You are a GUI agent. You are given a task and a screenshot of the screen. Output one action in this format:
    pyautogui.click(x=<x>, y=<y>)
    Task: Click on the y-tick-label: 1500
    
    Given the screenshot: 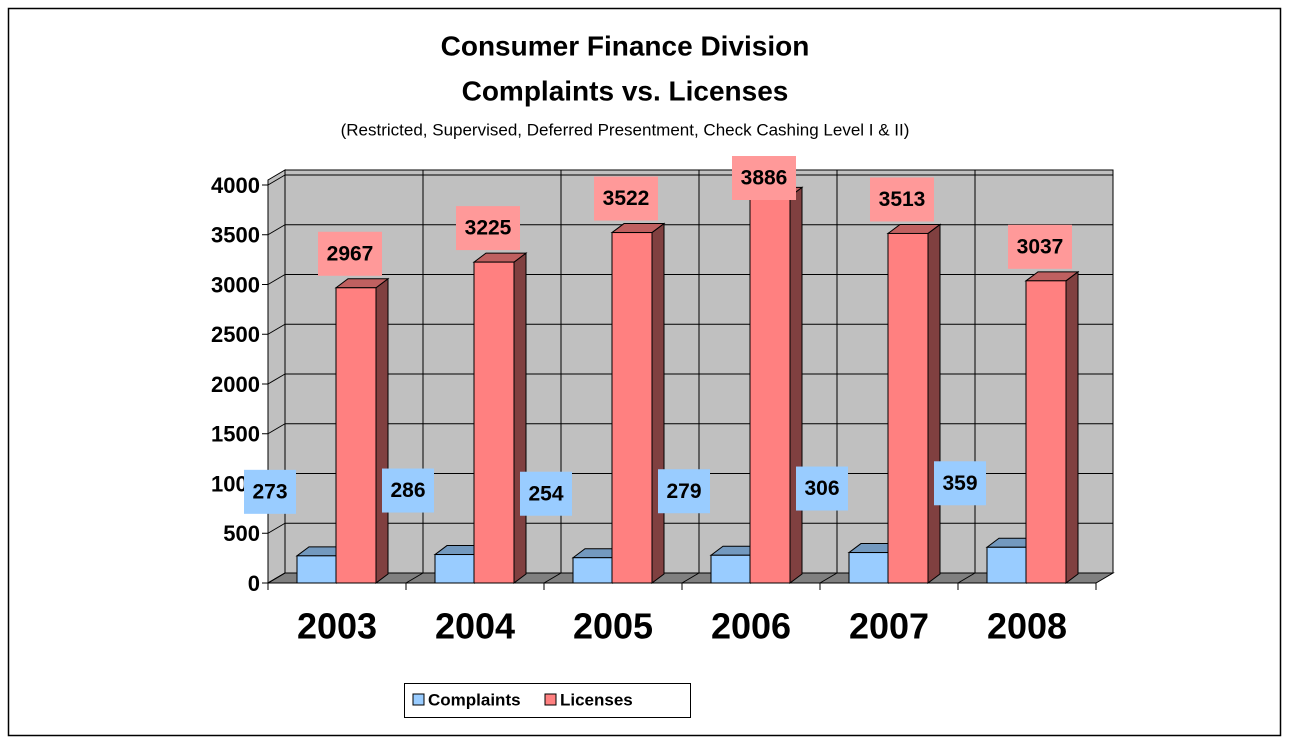 What is the action you would take?
    pyautogui.click(x=235, y=434)
    